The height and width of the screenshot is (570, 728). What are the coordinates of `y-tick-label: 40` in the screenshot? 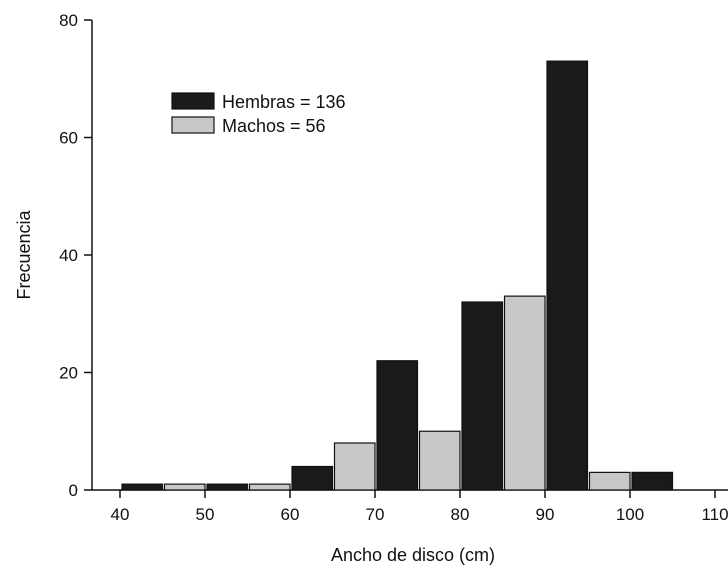 It's located at (68, 255).